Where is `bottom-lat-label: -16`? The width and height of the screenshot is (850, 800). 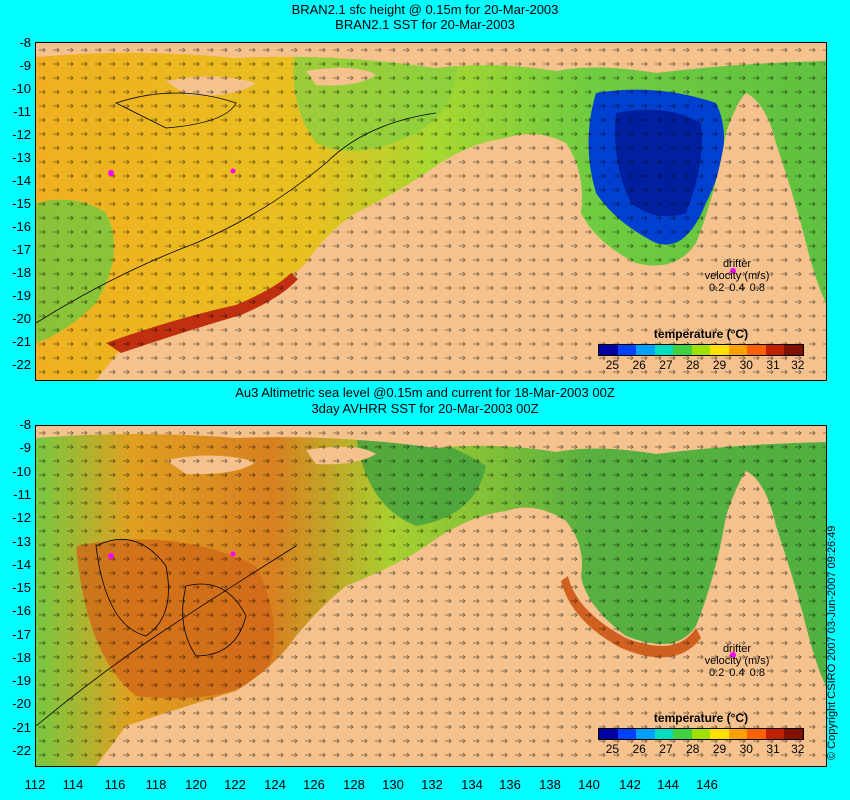
bottom-lat-label: -16 is located at coordinates (21, 610).